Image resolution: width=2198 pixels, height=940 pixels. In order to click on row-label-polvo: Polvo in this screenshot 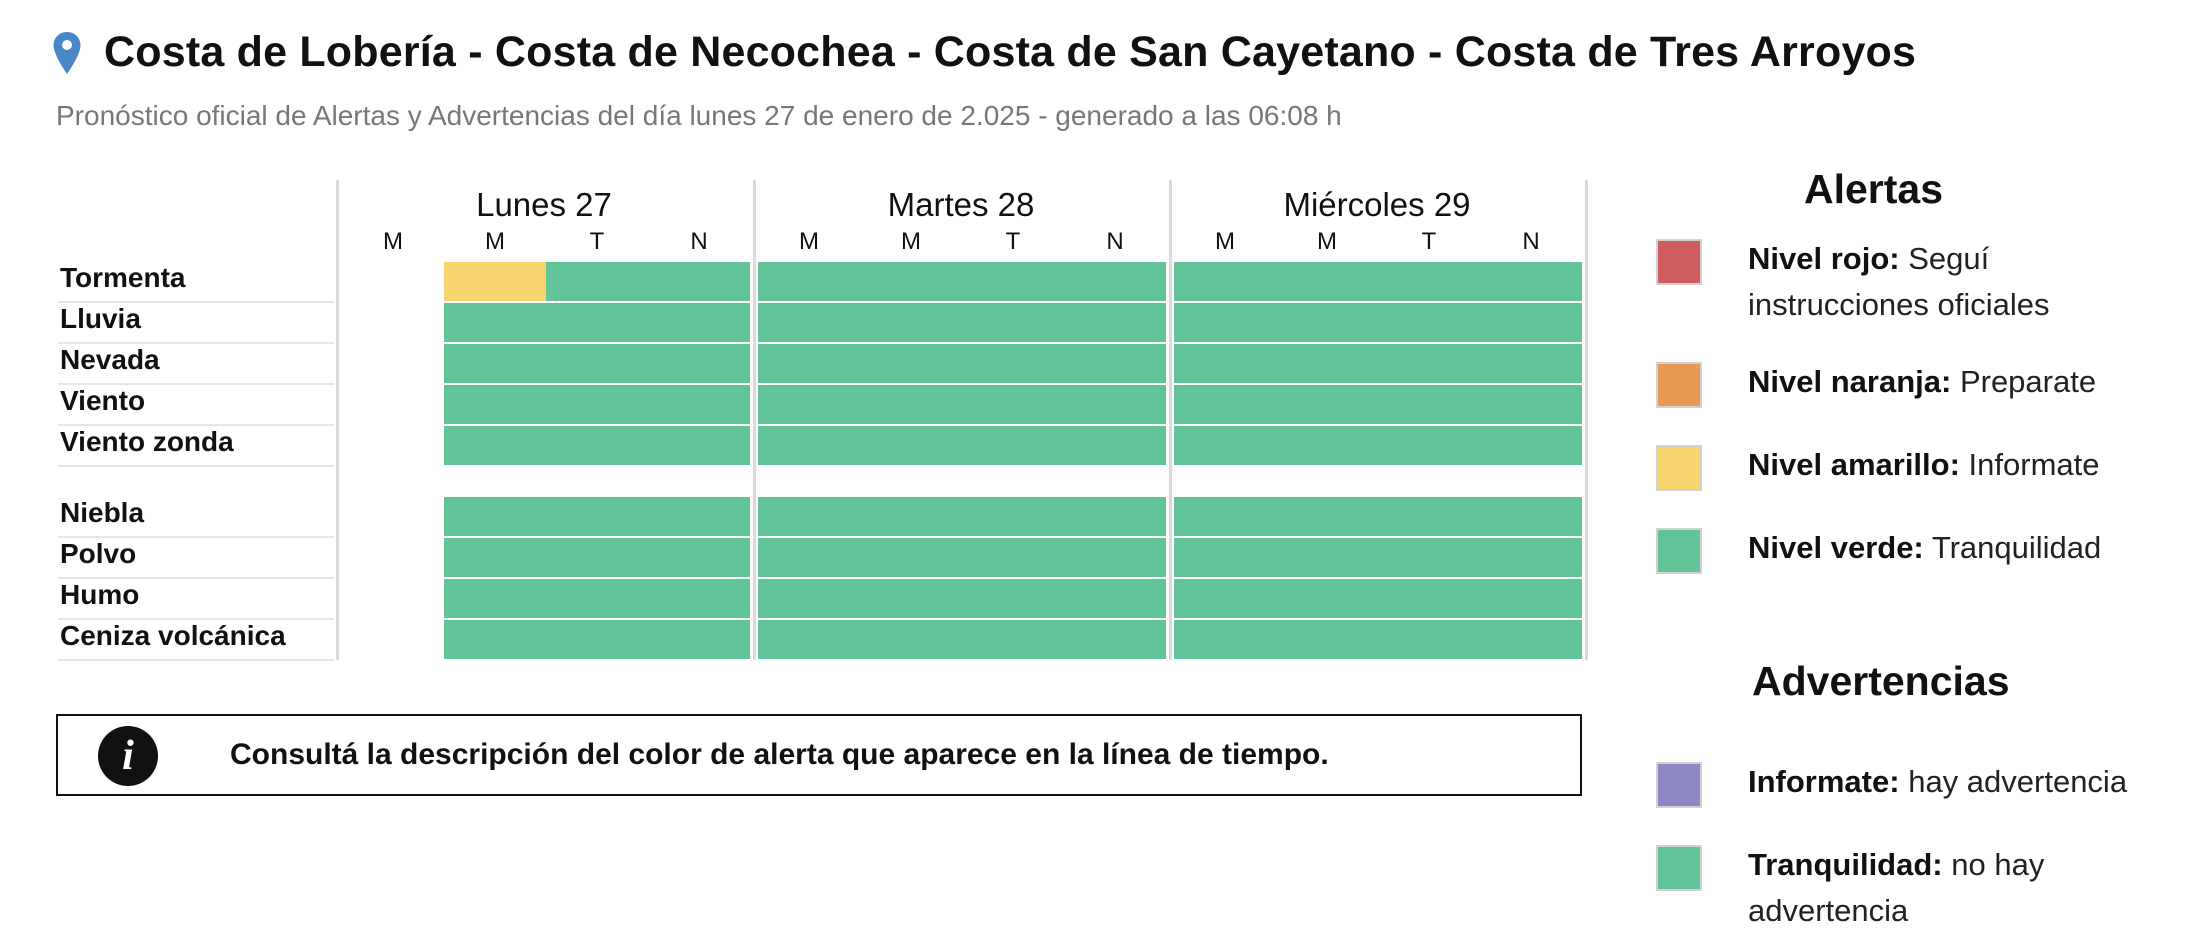, I will do `click(98, 553)`.